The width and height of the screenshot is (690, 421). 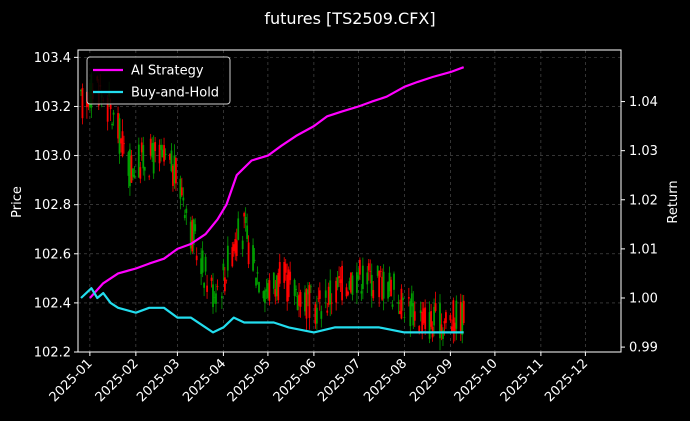 I want to click on y-tick-label-right: 1.04, so click(x=643, y=102).